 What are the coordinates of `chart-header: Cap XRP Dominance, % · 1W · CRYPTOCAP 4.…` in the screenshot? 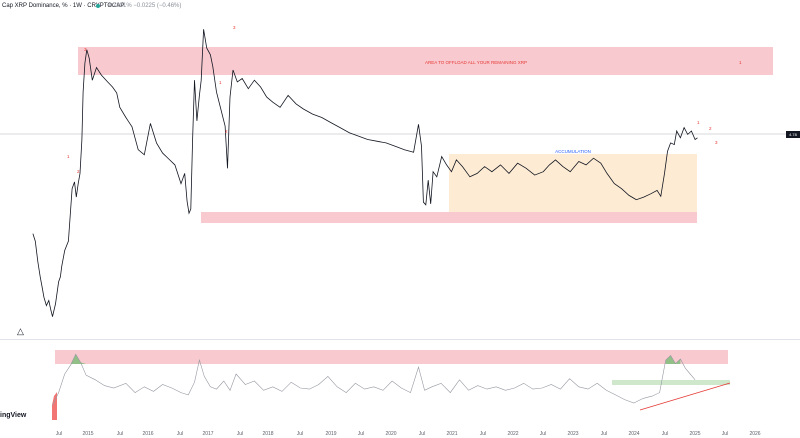 It's located at (400, 6).